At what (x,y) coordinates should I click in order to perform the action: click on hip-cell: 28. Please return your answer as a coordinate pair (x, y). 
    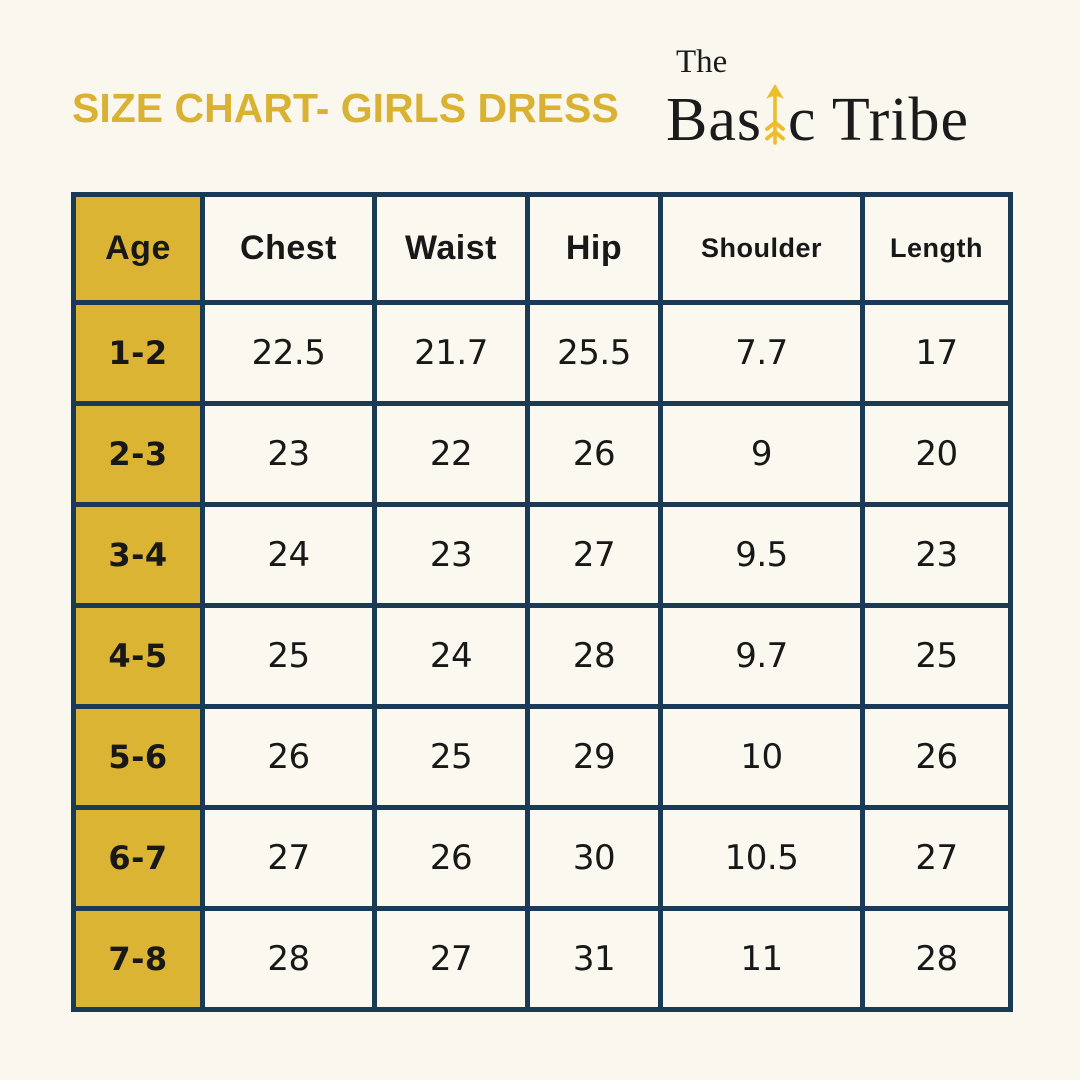
    Looking at the image, I should click on (594, 656).